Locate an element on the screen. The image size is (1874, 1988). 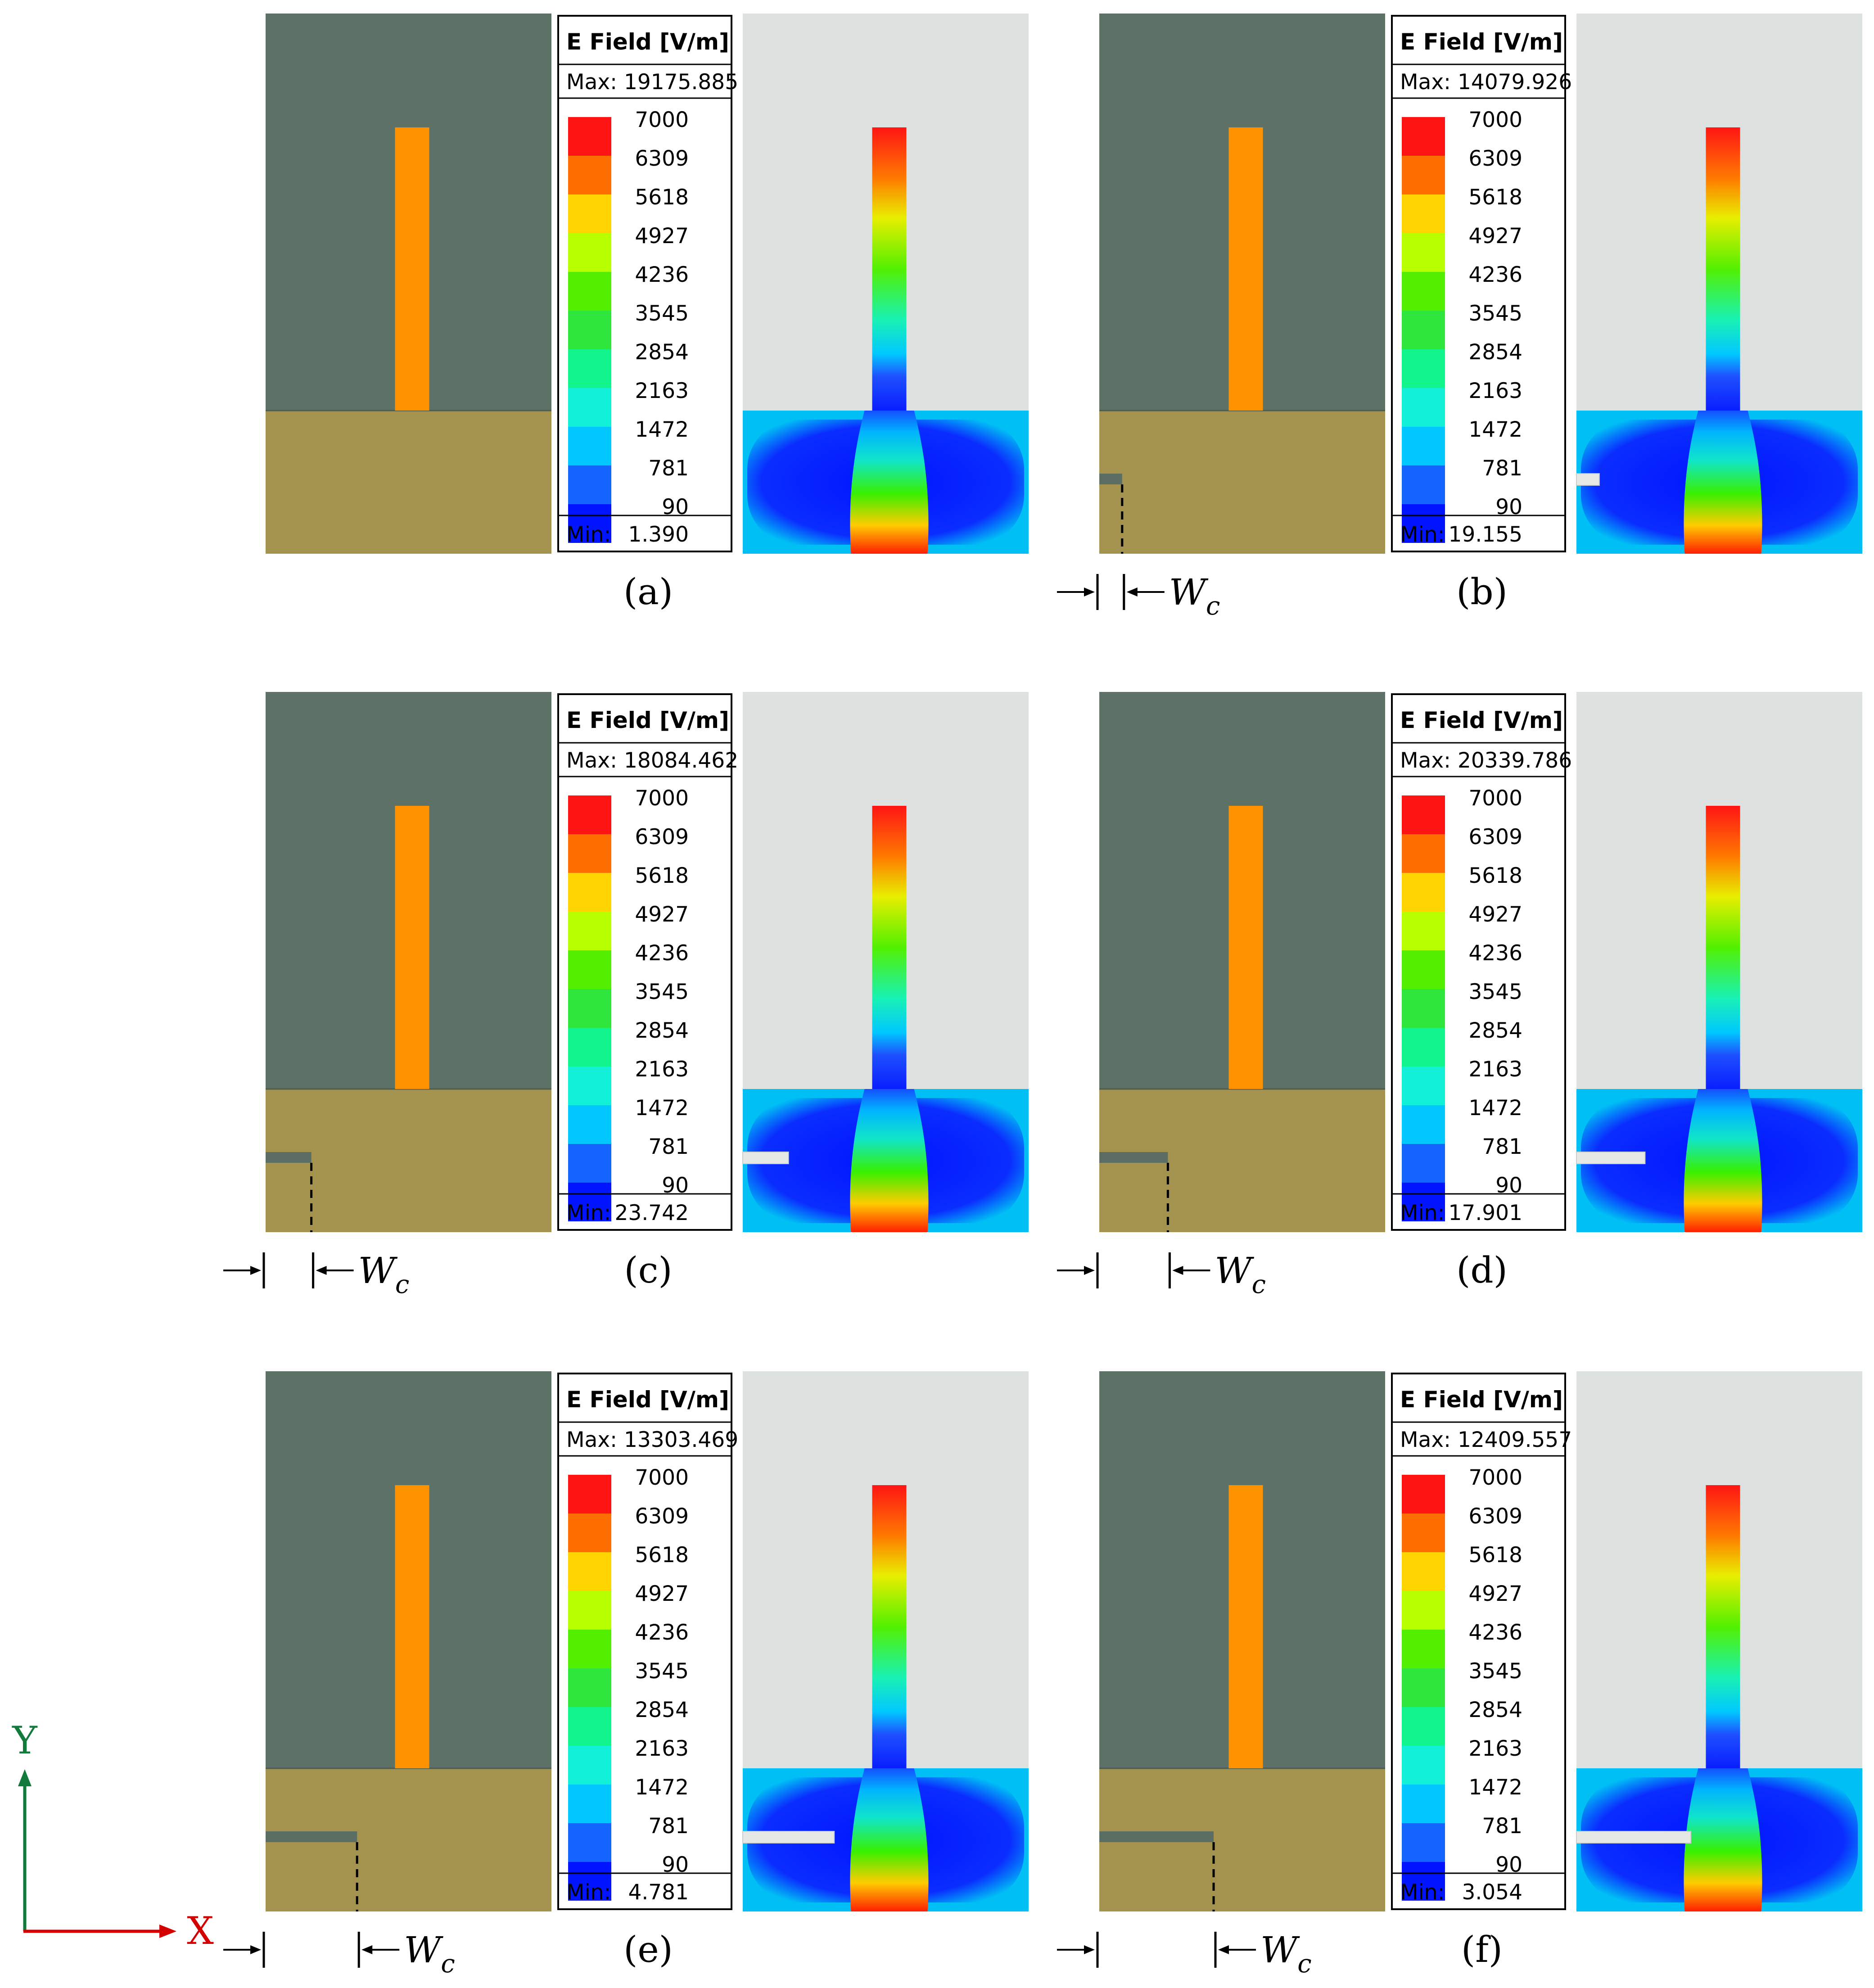
legend-min-value: 19.155 is located at coordinates (1485, 534).